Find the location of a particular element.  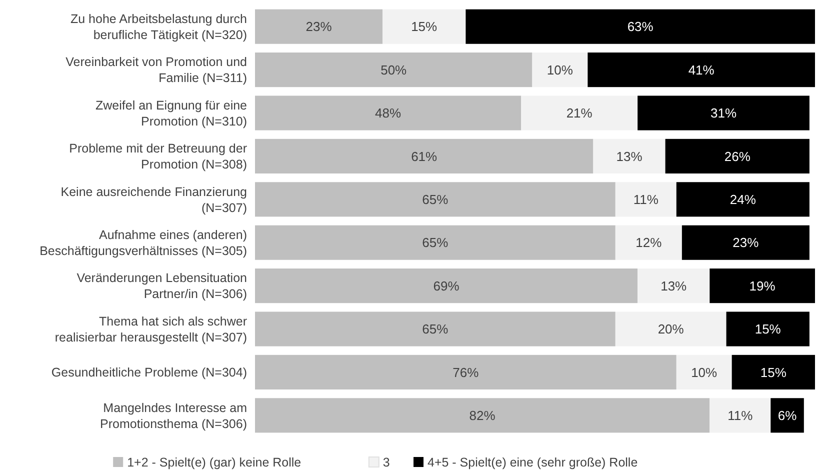

data-label: 63% is located at coordinates (640, 26).